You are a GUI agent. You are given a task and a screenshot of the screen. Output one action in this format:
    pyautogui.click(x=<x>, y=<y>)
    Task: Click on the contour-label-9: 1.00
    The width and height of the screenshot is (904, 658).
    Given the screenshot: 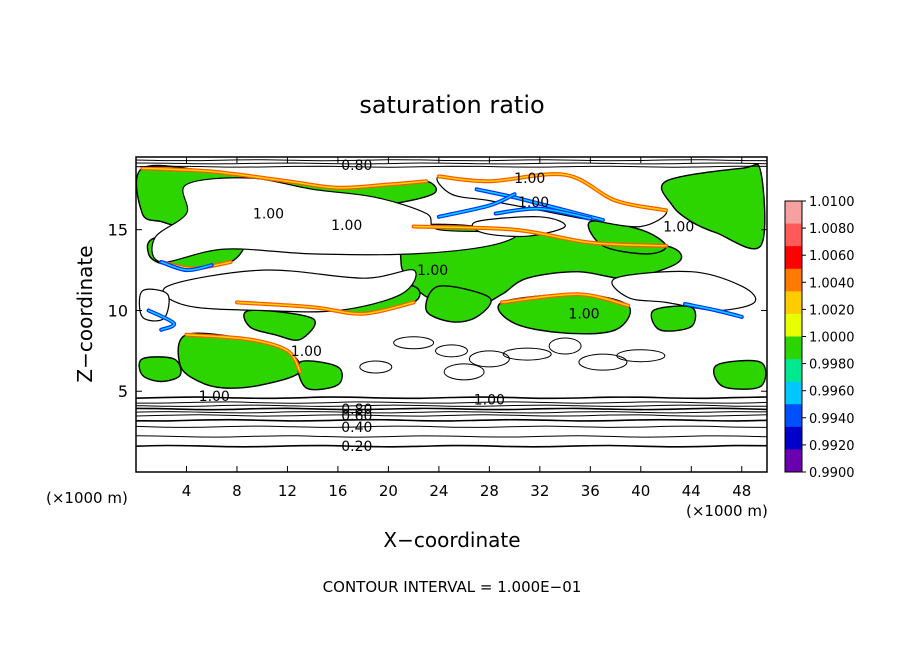 What is the action you would take?
    pyautogui.click(x=214, y=397)
    